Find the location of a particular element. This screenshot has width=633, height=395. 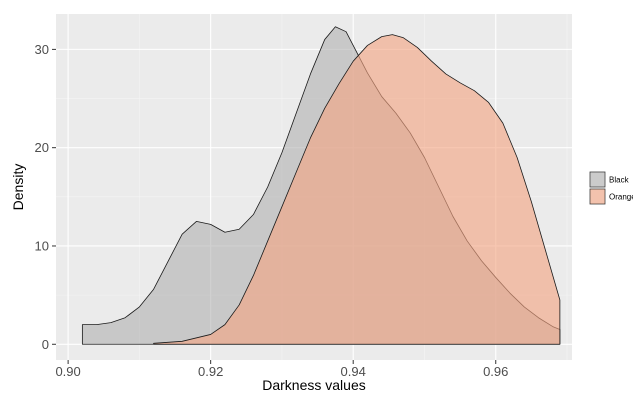

x-tick-label: 0.96 is located at coordinates (495, 371).